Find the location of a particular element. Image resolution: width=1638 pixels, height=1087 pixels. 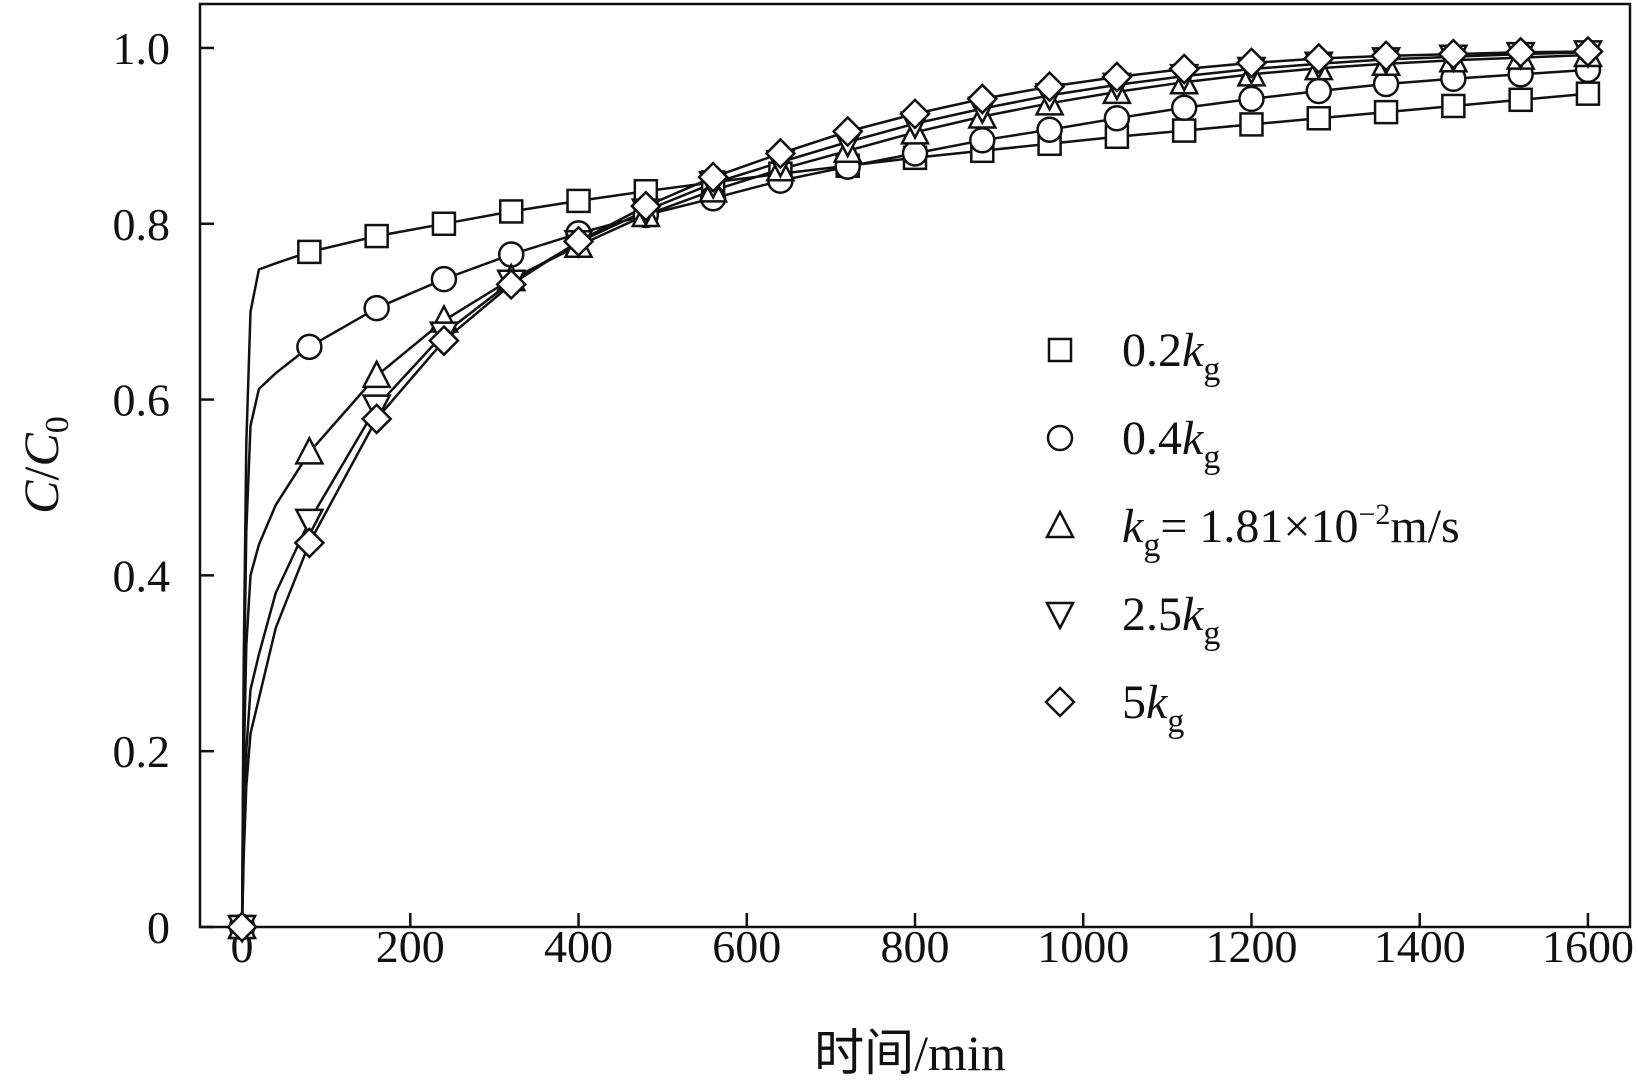

y-tick-label: 0.6 is located at coordinates (142, 400).